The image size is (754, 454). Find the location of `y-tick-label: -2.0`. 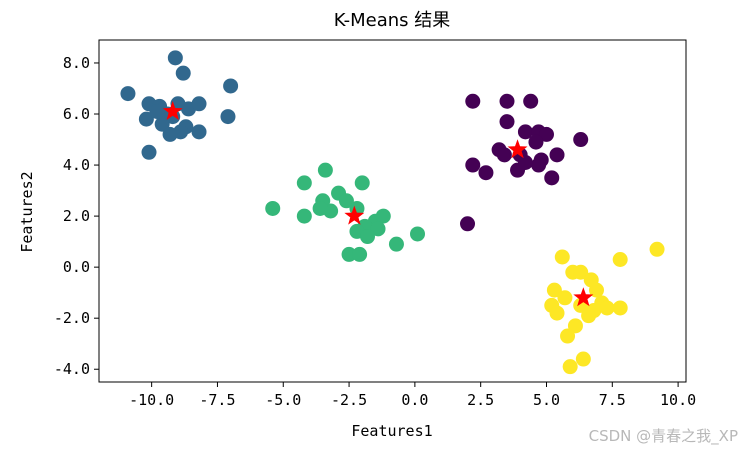

y-tick-label: -2.0 is located at coordinates (72, 318).